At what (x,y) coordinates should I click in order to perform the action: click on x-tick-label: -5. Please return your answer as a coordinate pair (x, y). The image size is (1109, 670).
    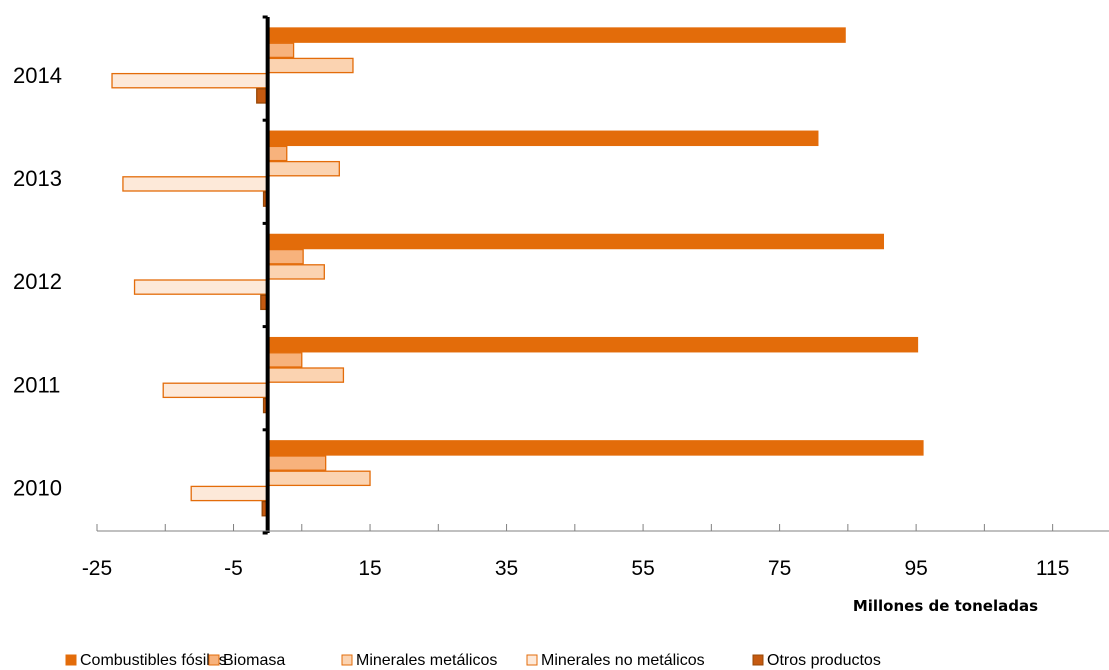
    Looking at the image, I should click on (233, 568).